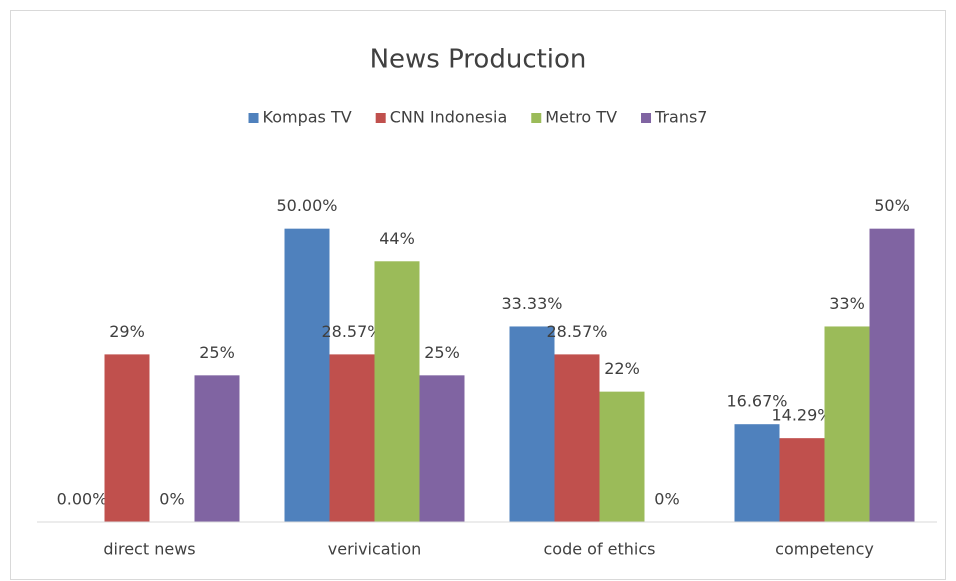  I want to click on x-tick-label: code of ethics, so click(599, 549).